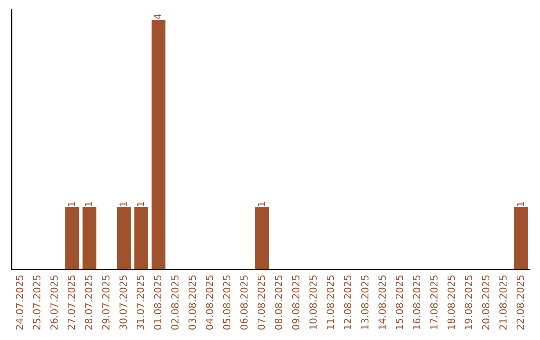 This screenshot has width=540, height=340. What do you see at coordinates (106, 303) in the screenshot?
I see `x-tick-label: 29.07.2025` at bounding box center [106, 303].